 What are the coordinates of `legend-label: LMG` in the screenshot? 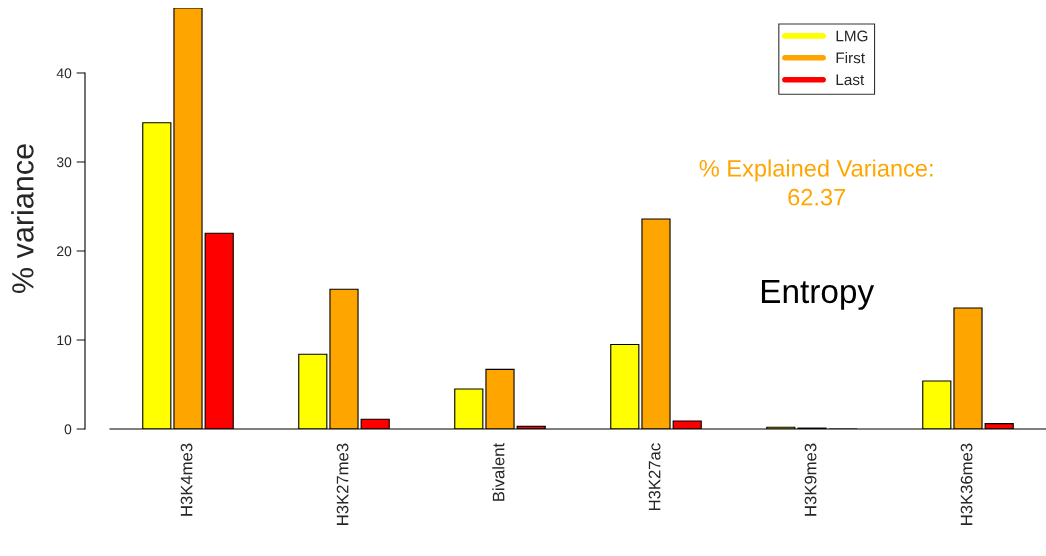 It's located at (852, 36).